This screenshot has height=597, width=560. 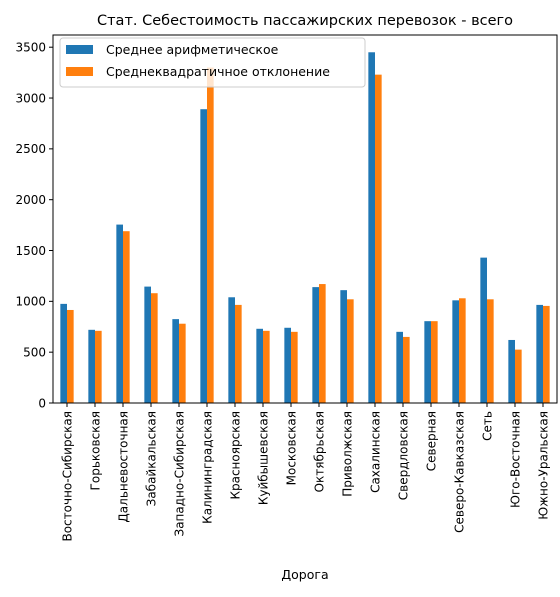 What do you see at coordinates (218, 71) in the screenshot?
I see `legend-label-series-2: Среднеквадратичное отклонение` at bounding box center [218, 71].